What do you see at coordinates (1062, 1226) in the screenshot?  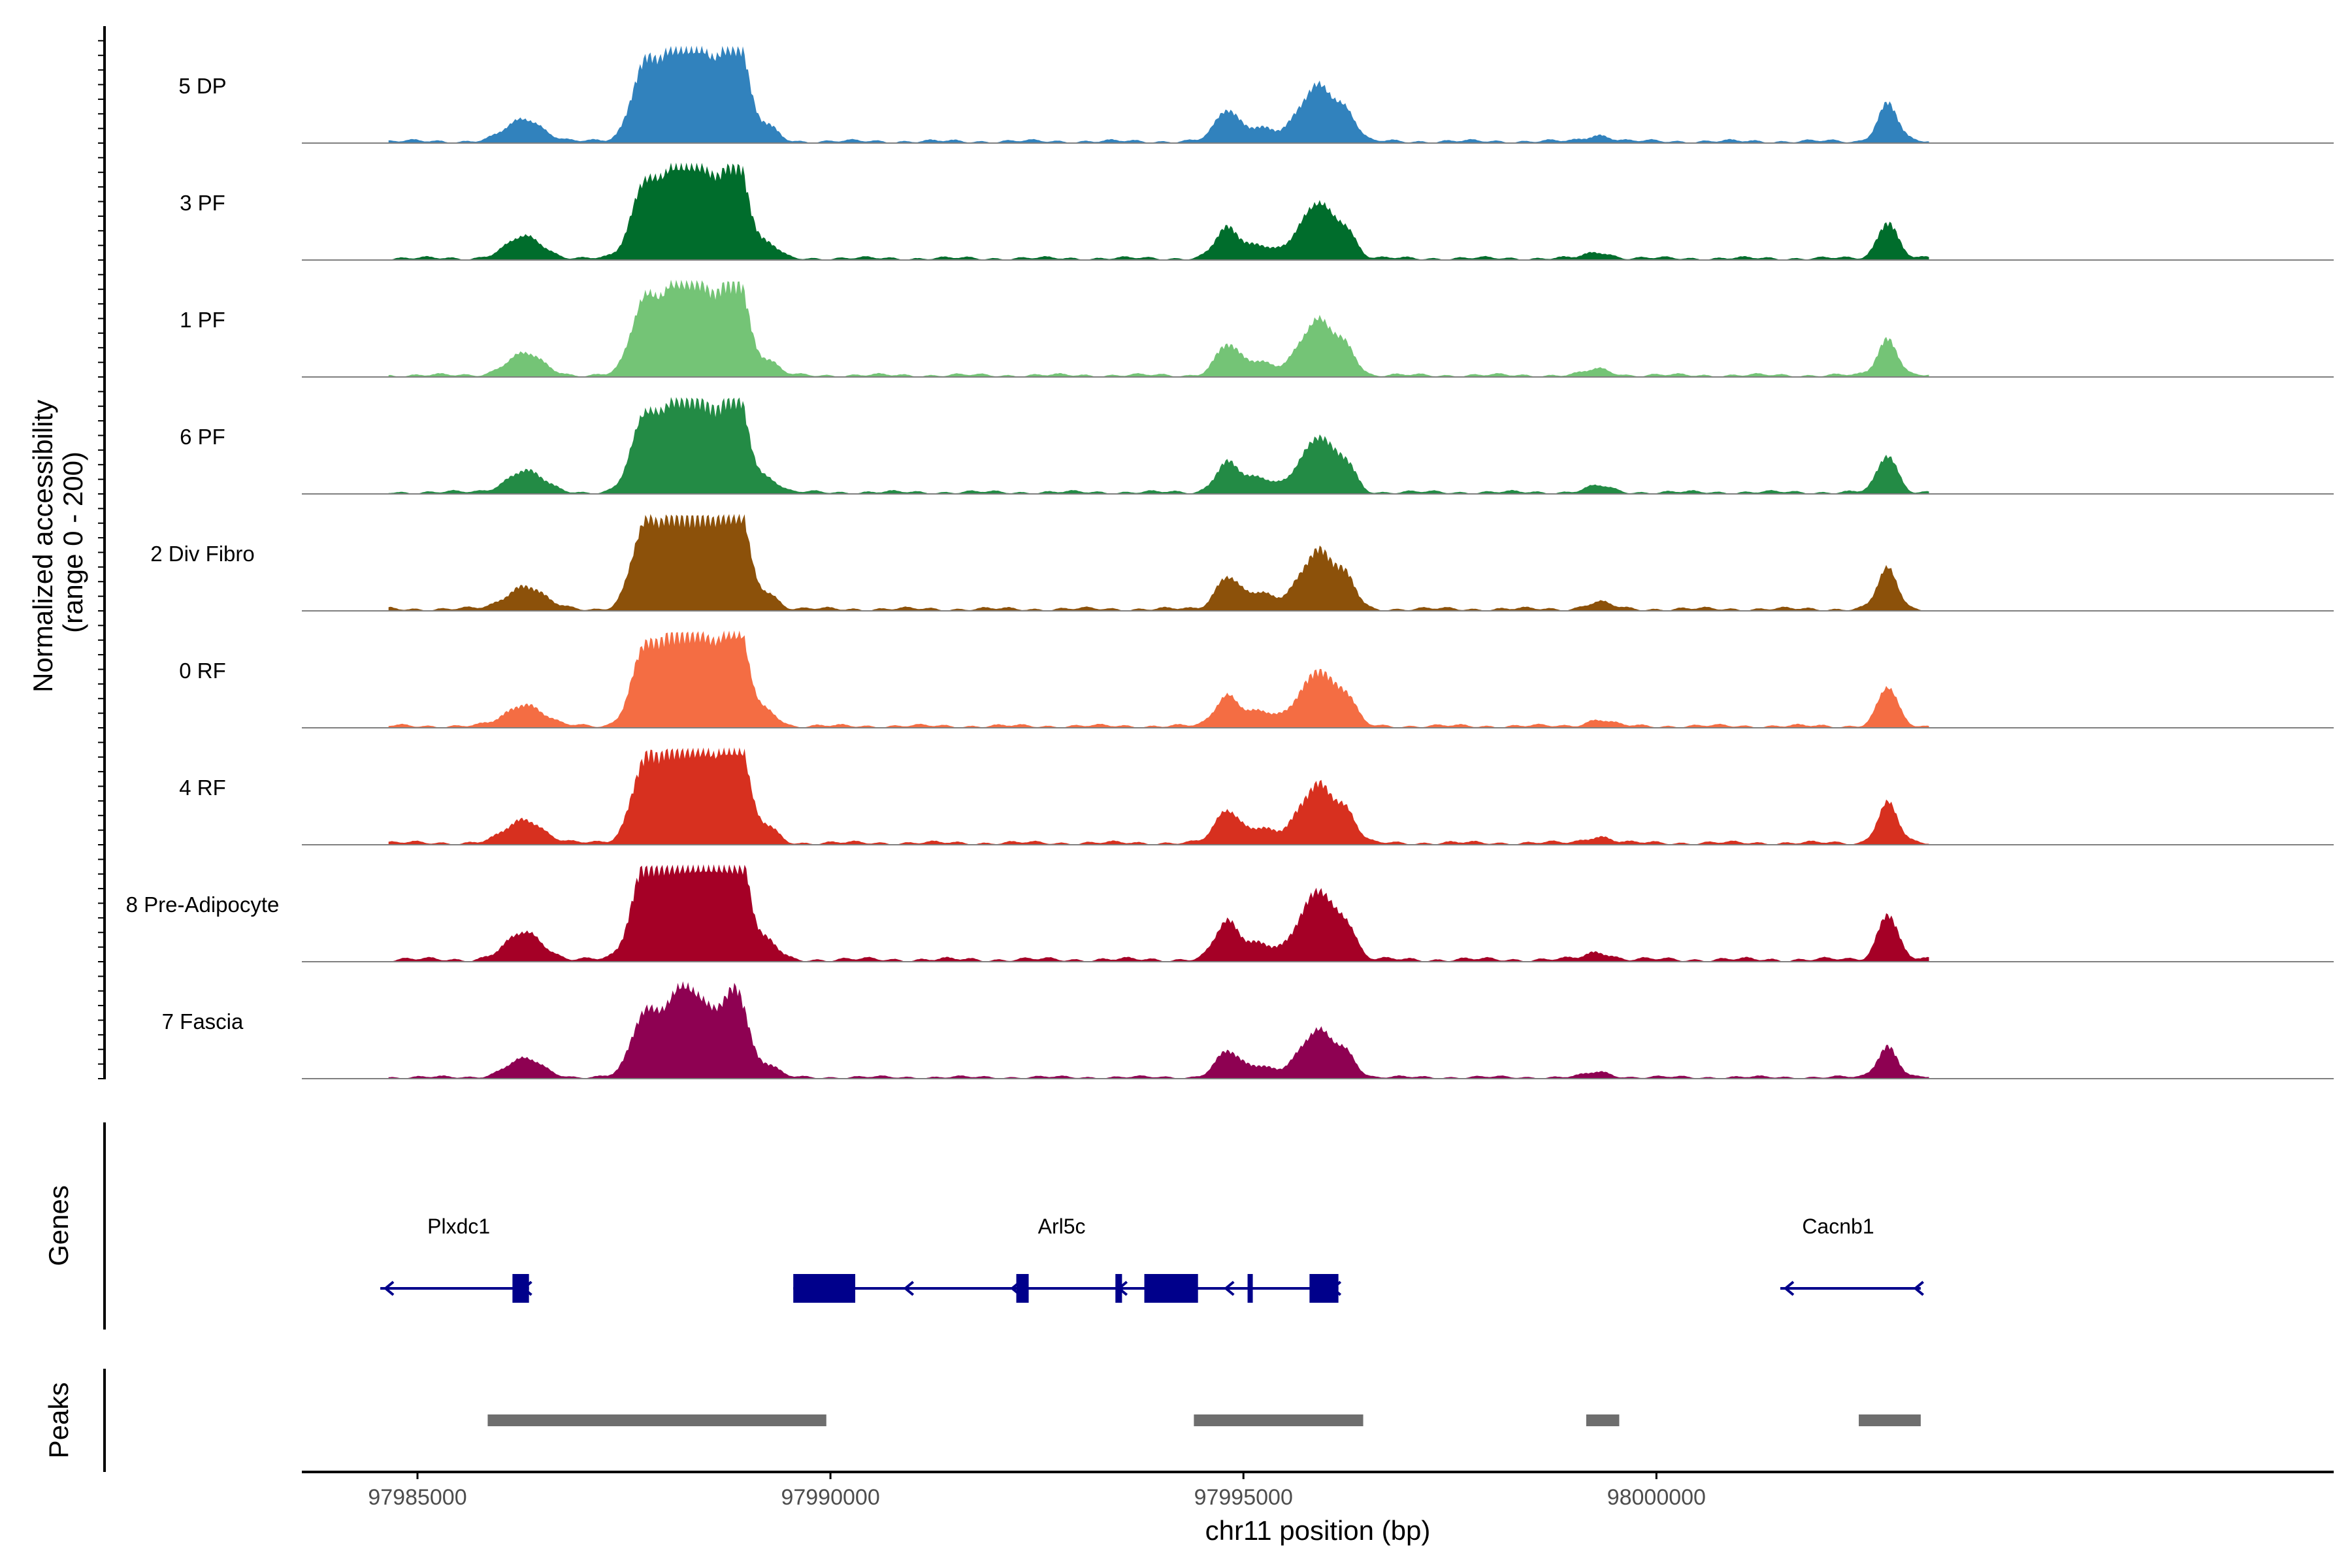 I see `gene-label: Arl5c` at bounding box center [1062, 1226].